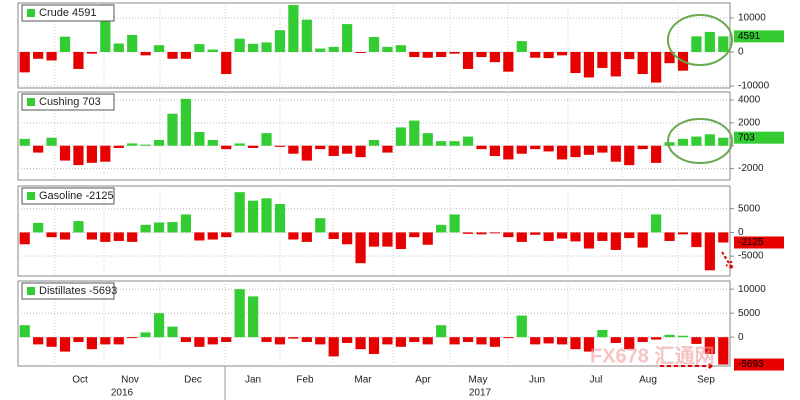 This screenshot has width=800, height=400. What do you see at coordinates (749, 122) in the screenshot?
I see `y-tick-label: 2000` at bounding box center [749, 122].